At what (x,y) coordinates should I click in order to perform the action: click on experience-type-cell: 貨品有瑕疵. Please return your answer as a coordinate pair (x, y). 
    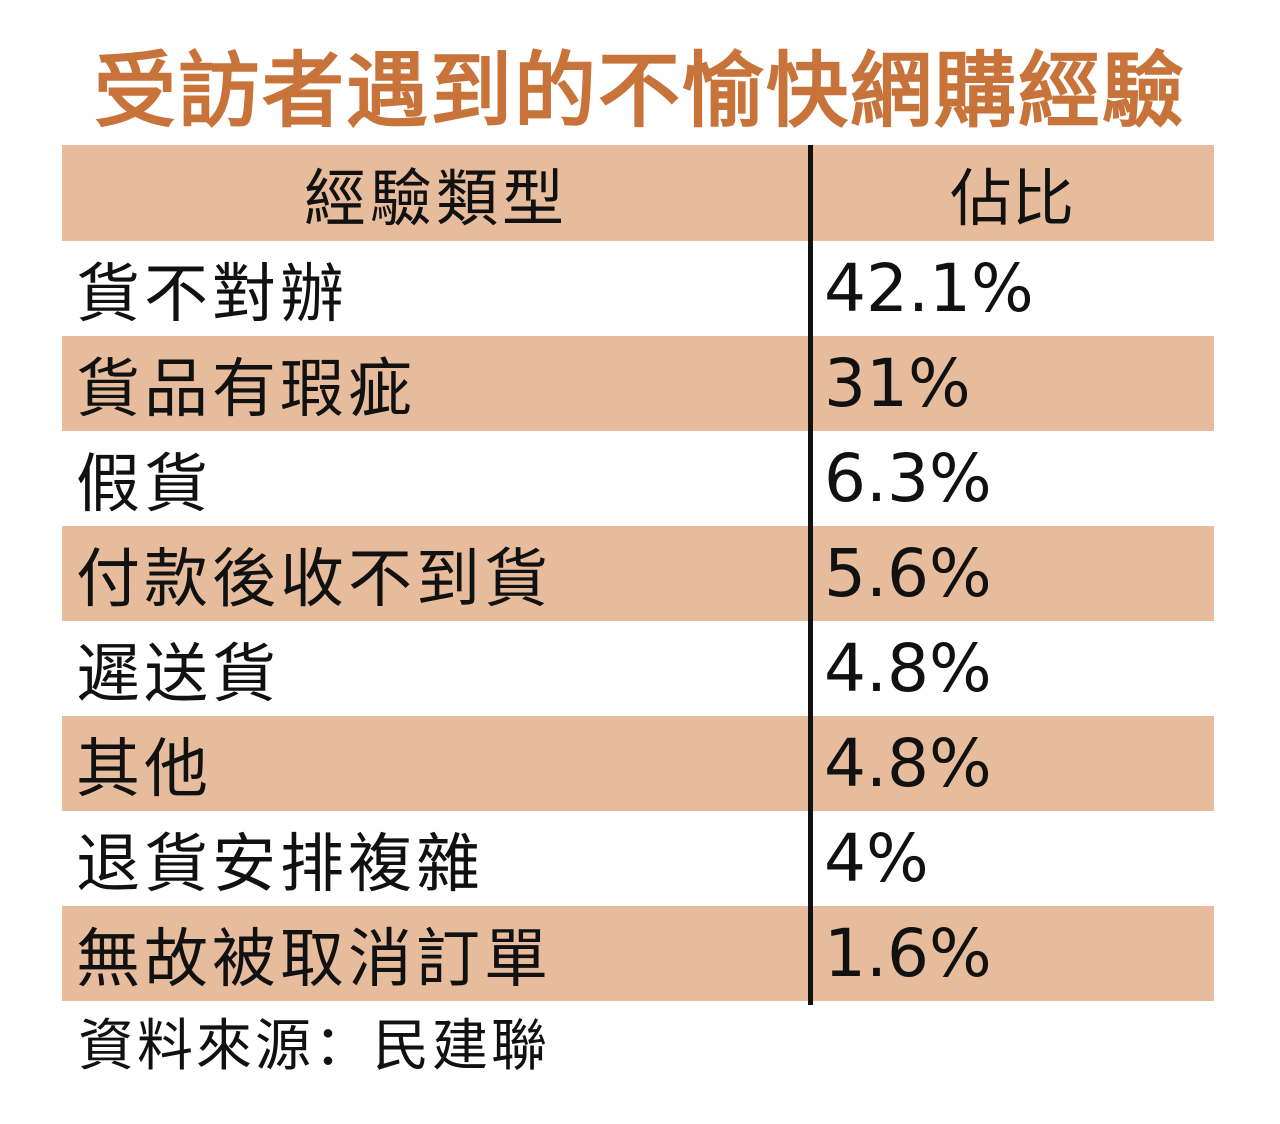
    Looking at the image, I should click on (246, 389).